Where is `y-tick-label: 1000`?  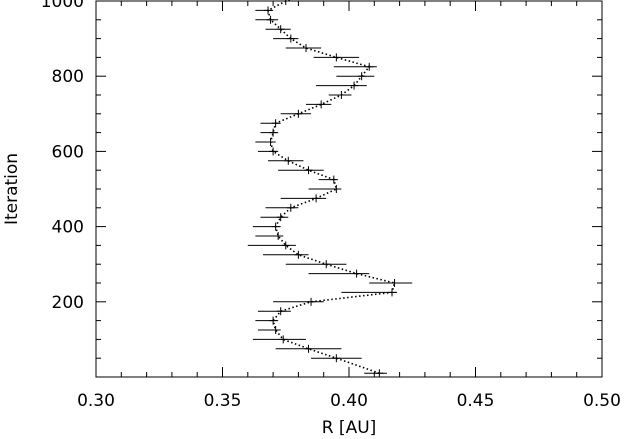
y-tick-label: 1000 is located at coordinates (62, 6).